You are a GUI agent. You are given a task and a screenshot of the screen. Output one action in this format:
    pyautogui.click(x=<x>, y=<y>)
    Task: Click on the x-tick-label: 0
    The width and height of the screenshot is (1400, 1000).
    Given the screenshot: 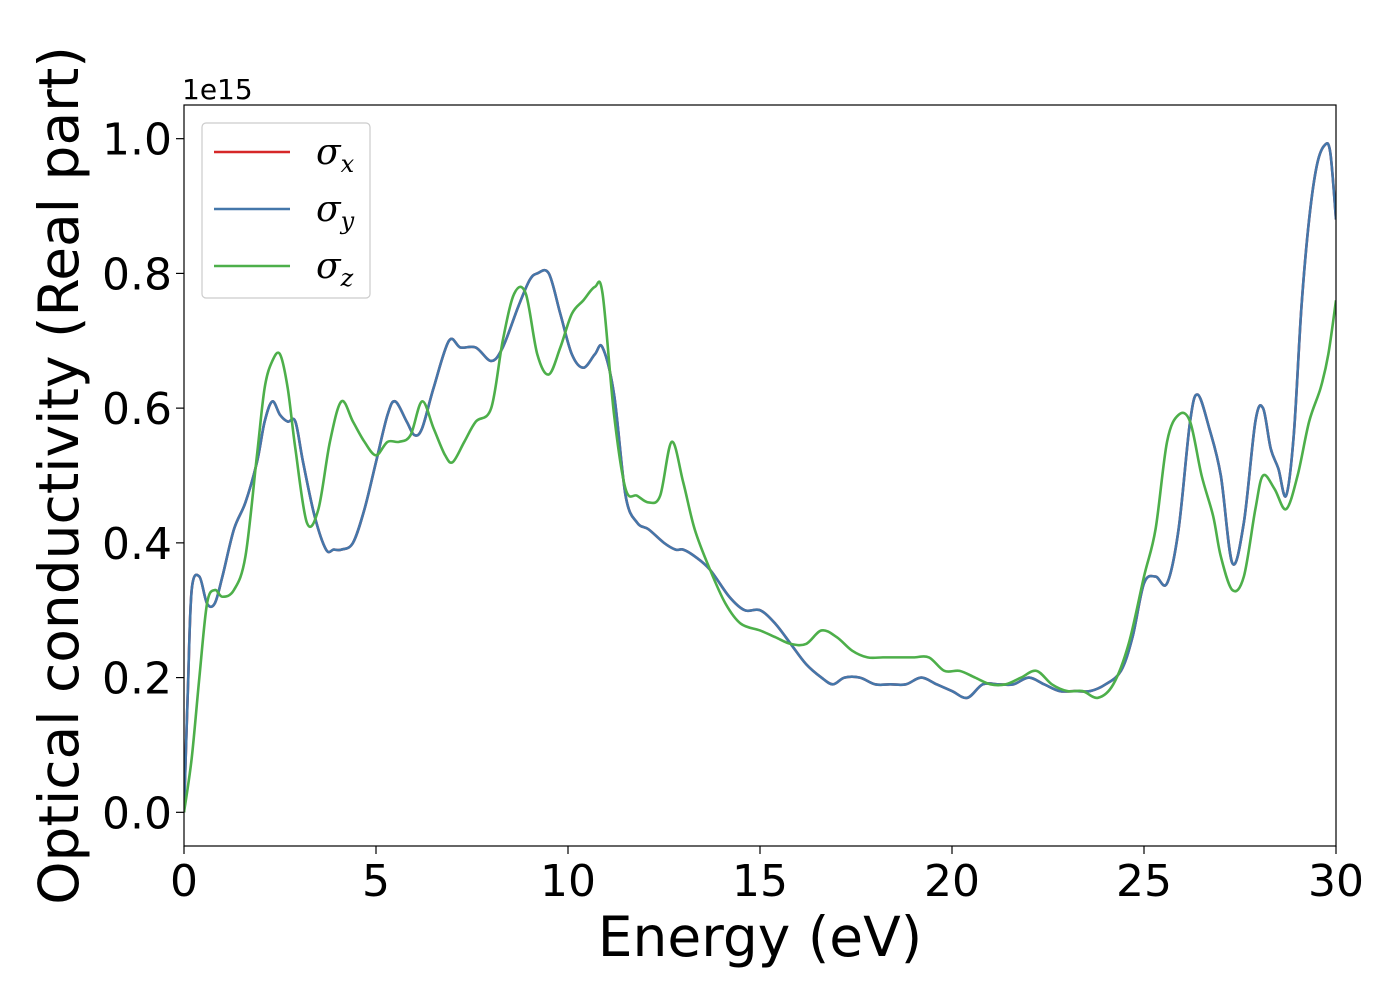 What is the action you would take?
    pyautogui.click(x=184, y=881)
    